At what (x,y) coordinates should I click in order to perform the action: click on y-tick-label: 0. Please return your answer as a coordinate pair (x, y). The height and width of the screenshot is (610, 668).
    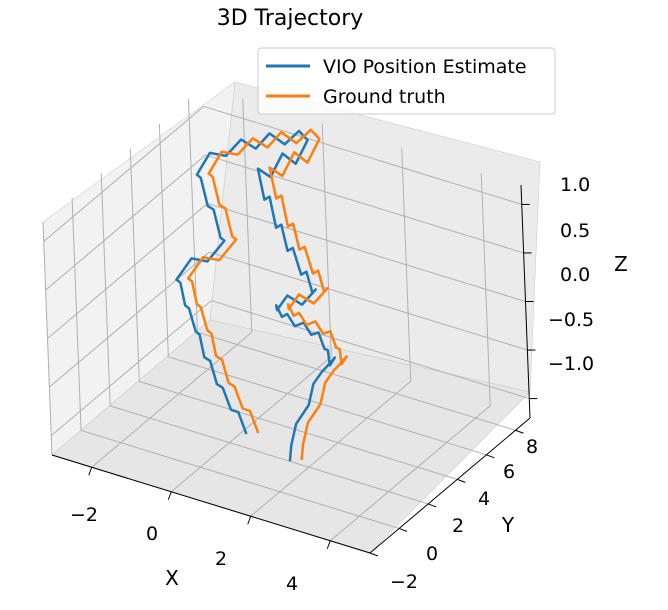
    Looking at the image, I should click on (432, 554).